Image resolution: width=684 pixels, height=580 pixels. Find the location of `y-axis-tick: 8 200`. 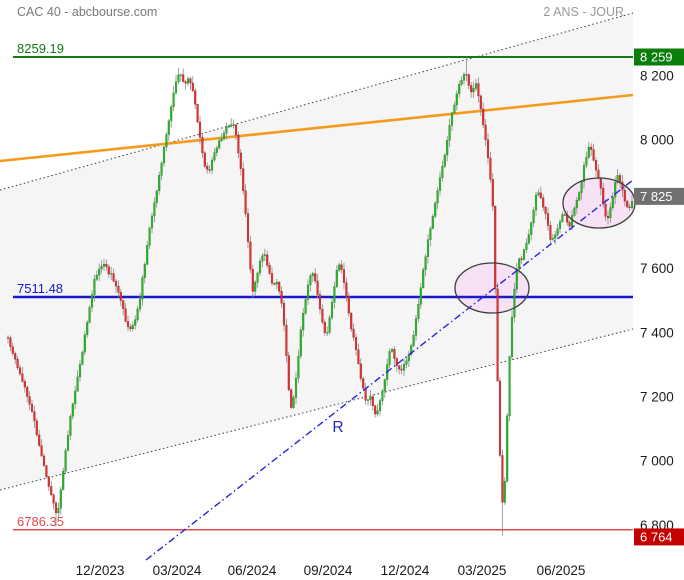

y-axis-tick: 8 200 is located at coordinates (657, 76).